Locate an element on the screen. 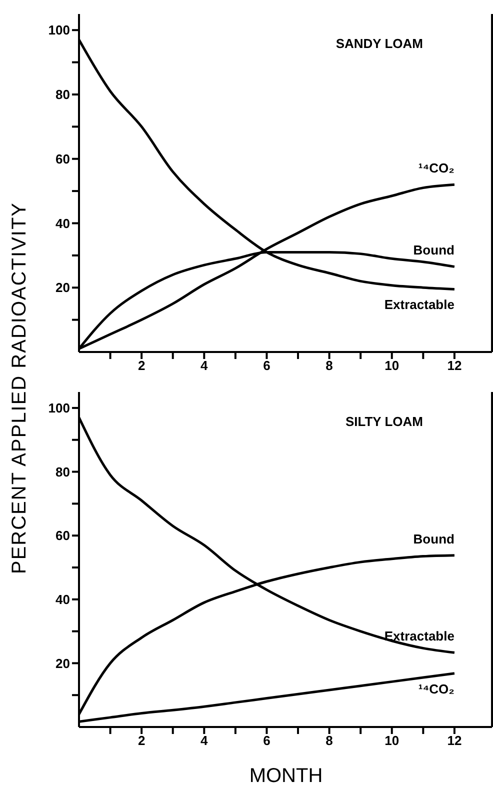 This screenshot has width=493, height=791. annotation: SANDY LOAM is located at coordinates (379, 43).